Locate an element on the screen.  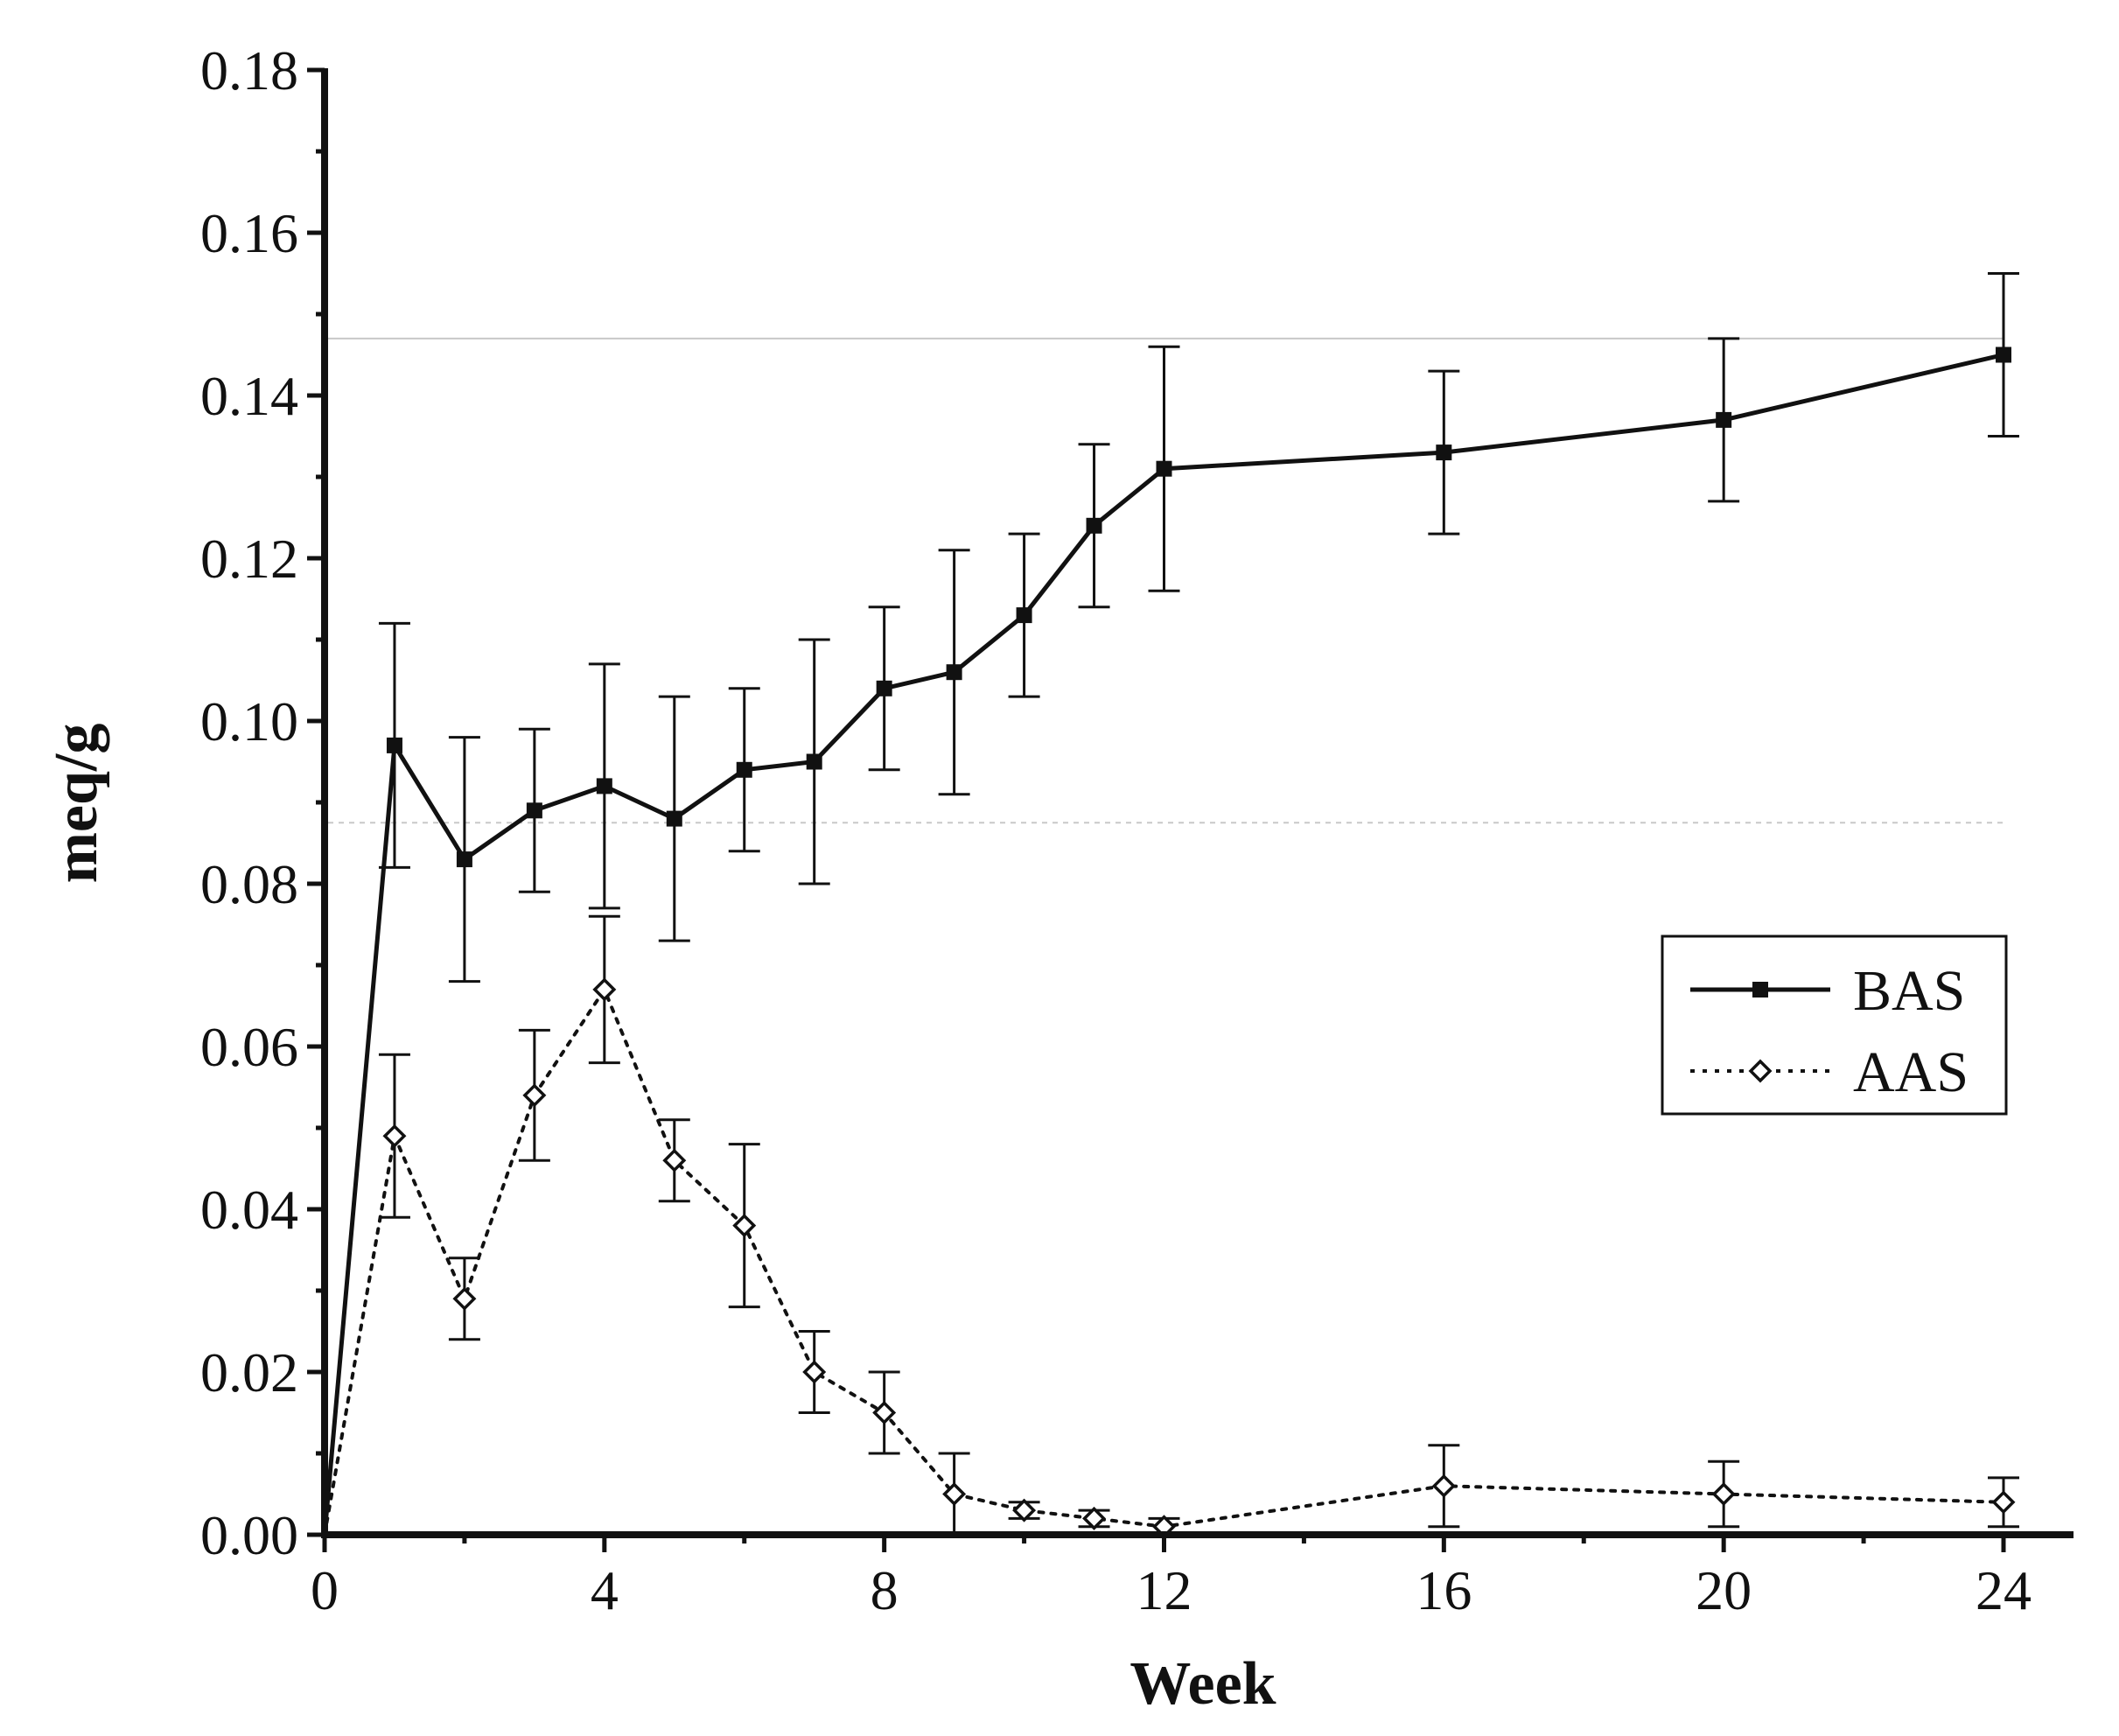
y-tick-label: 0.06 is located at coordinates (249, 1047).